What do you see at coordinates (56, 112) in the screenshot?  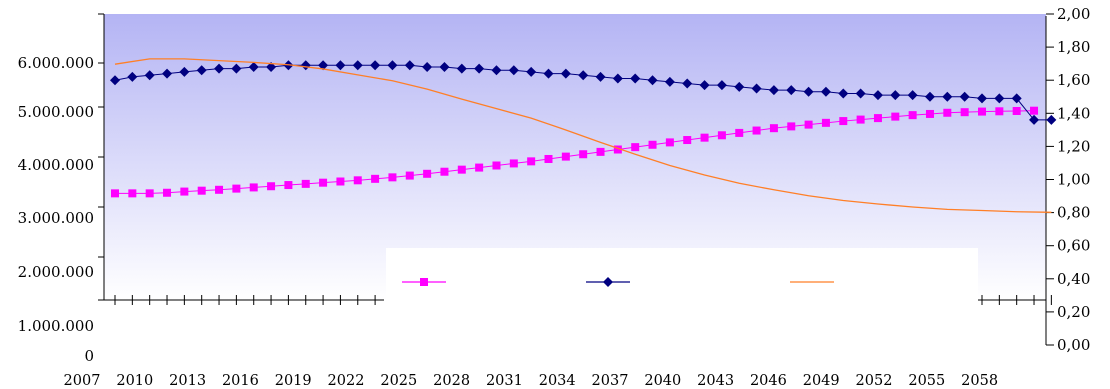 I see `left-tick-label: 5.000.000` at bounding box center [56, 112].